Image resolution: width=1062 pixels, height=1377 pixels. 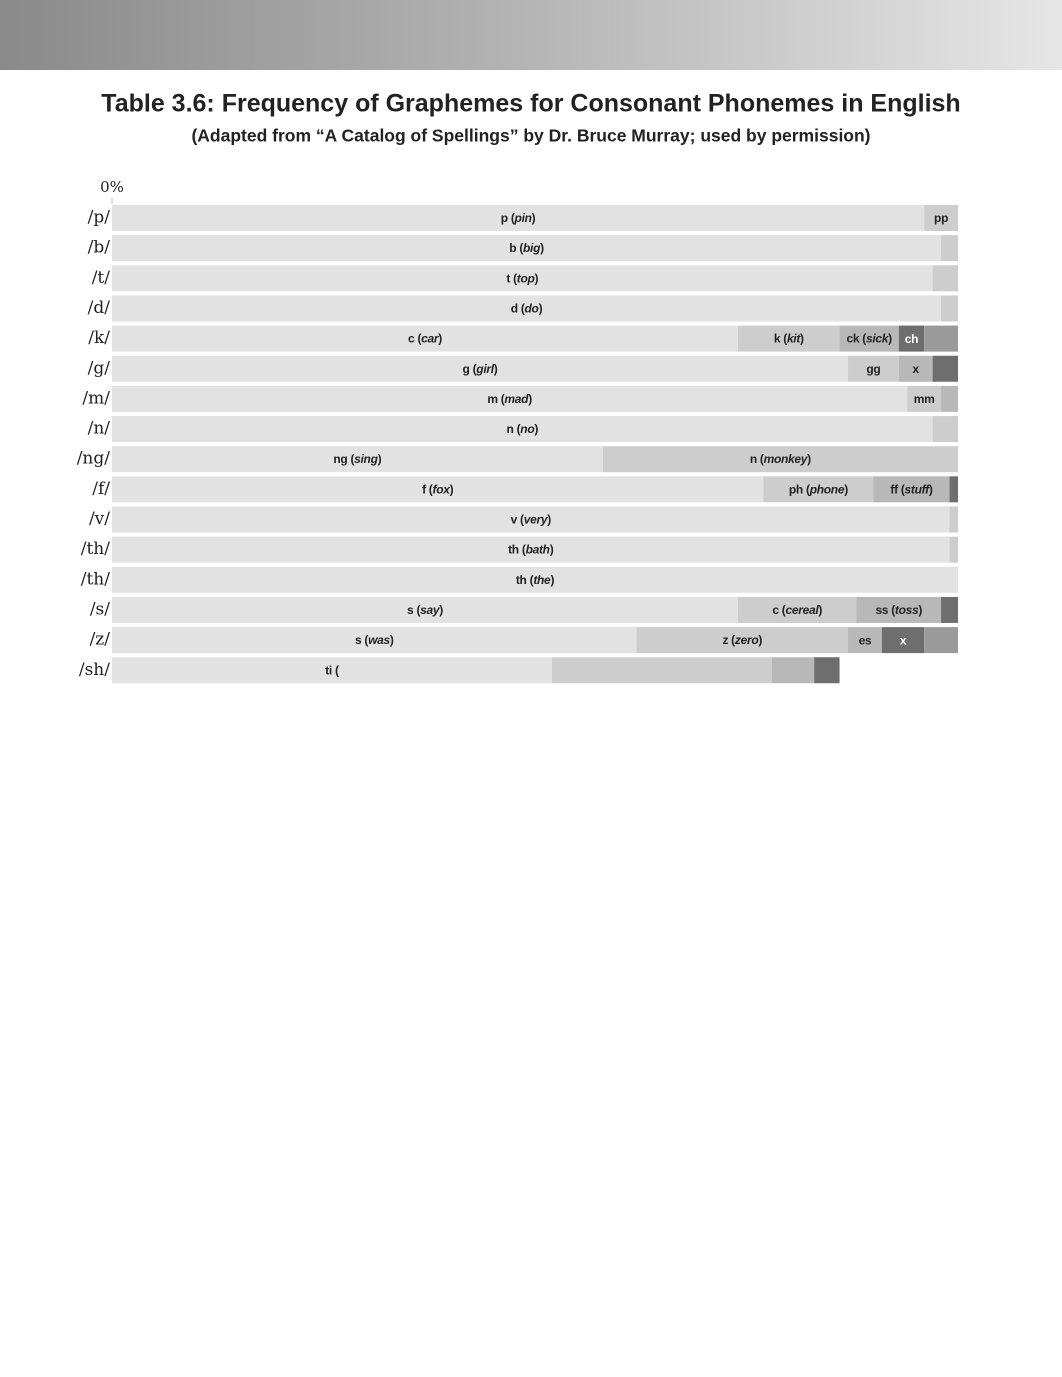 I want to click on segment-label: n (monkey), so click(x=780, y=459).